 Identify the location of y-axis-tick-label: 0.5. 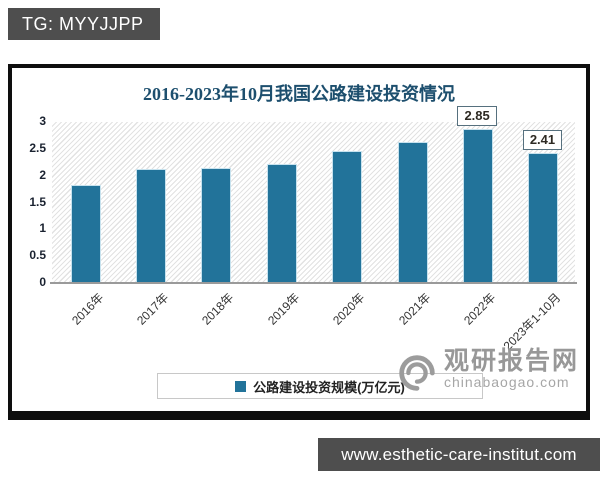
(37, 255).